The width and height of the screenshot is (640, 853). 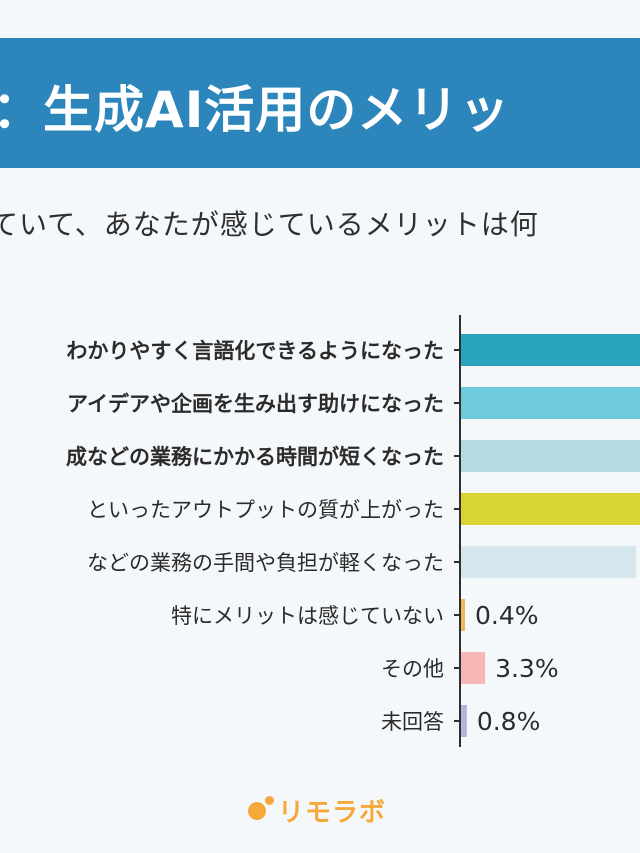 What do you see at coordinates (509, 721) in the screenshot?
I see `value-label: 0.8%` at bounding box center [509, 721].